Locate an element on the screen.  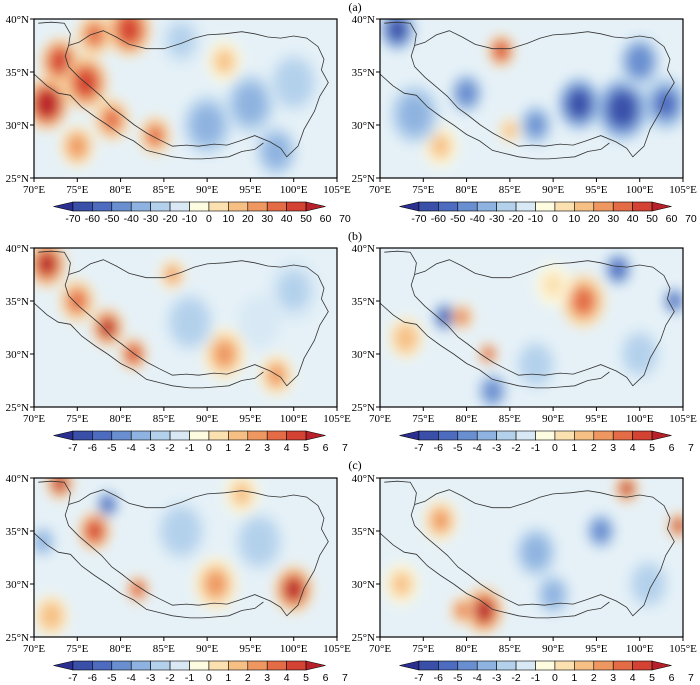
colorbar-tick-label: 10 is located at coordinates (229, 219).